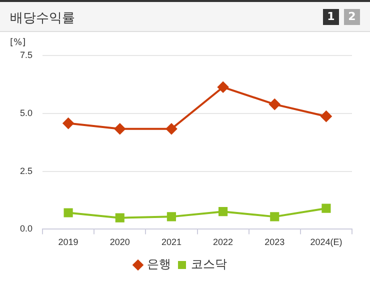 The image size is (370, 285). Describe the element at coordinates (209, 264) in the screenshot. I see `legend-label: 코스닥` at that location.